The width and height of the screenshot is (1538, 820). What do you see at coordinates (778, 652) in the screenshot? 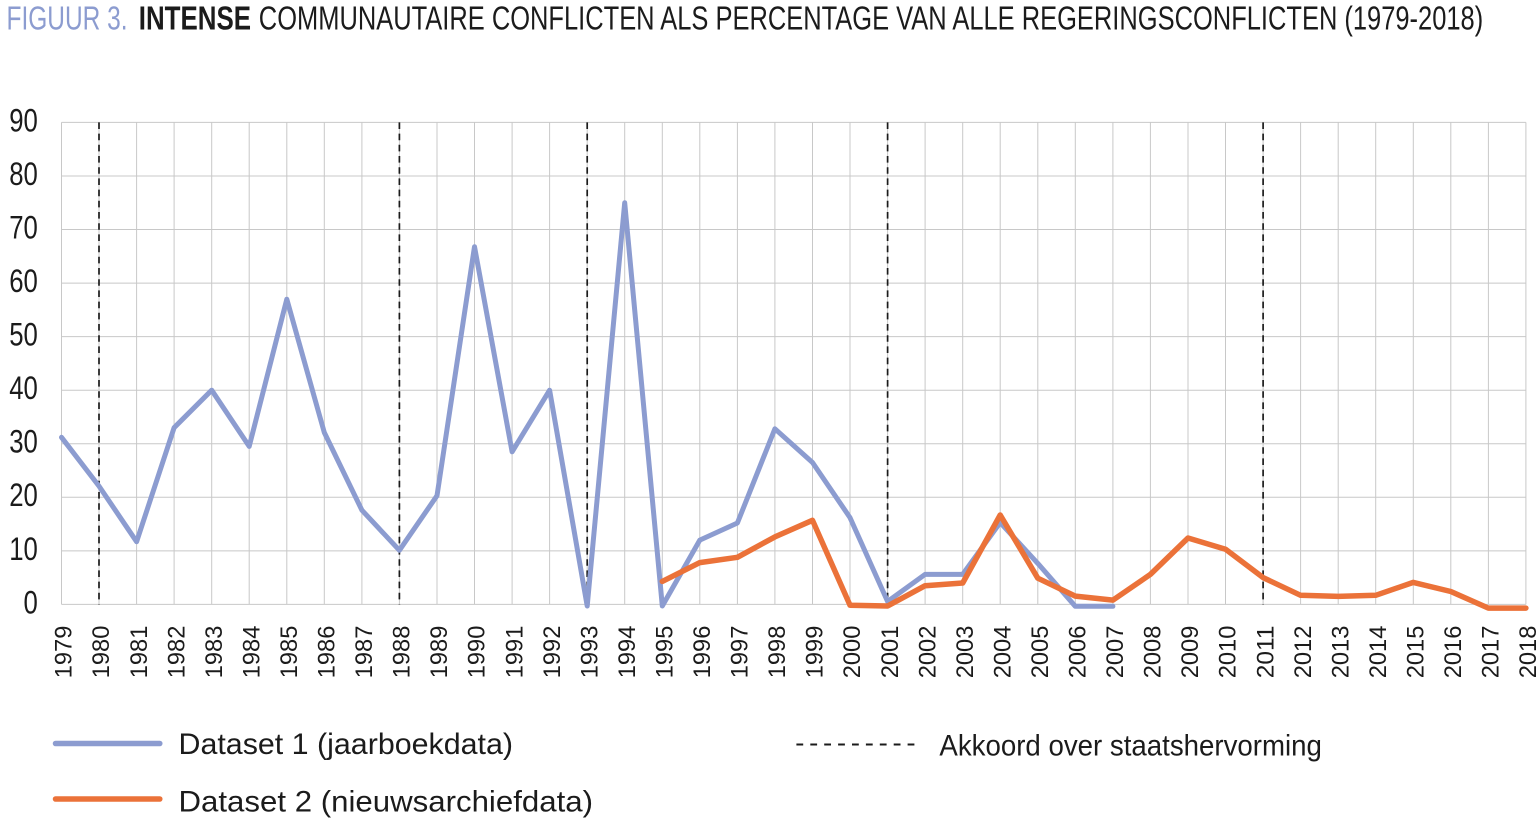
I see `svg-text: 1998` at bounding box center [778, 652].